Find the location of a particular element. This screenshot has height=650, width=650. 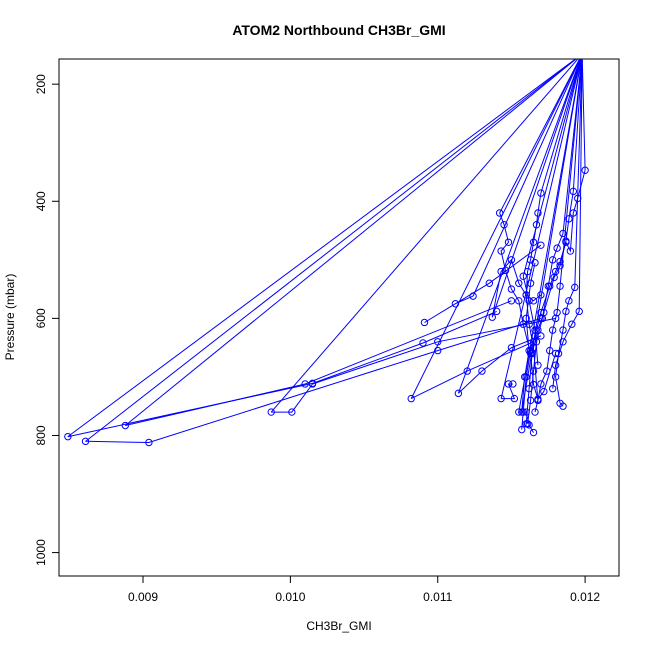

y-axis-label: Pressure (mbar) is located at coordinates (10, 317).